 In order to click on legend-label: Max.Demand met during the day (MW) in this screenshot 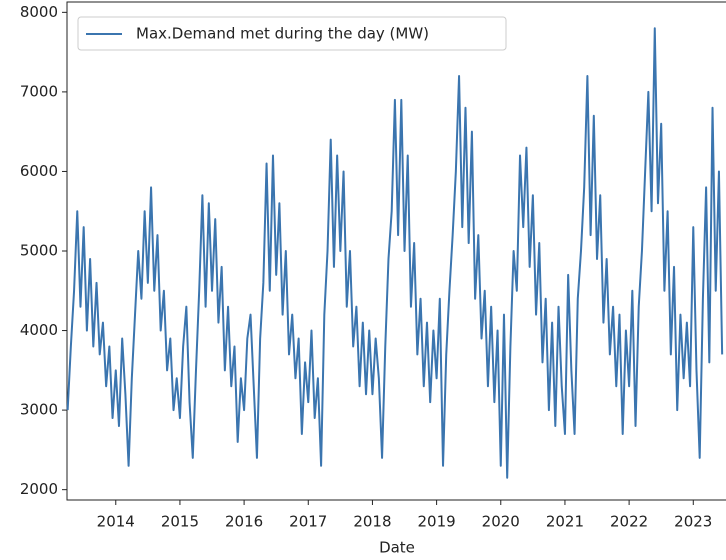, I will do `click(282, 34)`.